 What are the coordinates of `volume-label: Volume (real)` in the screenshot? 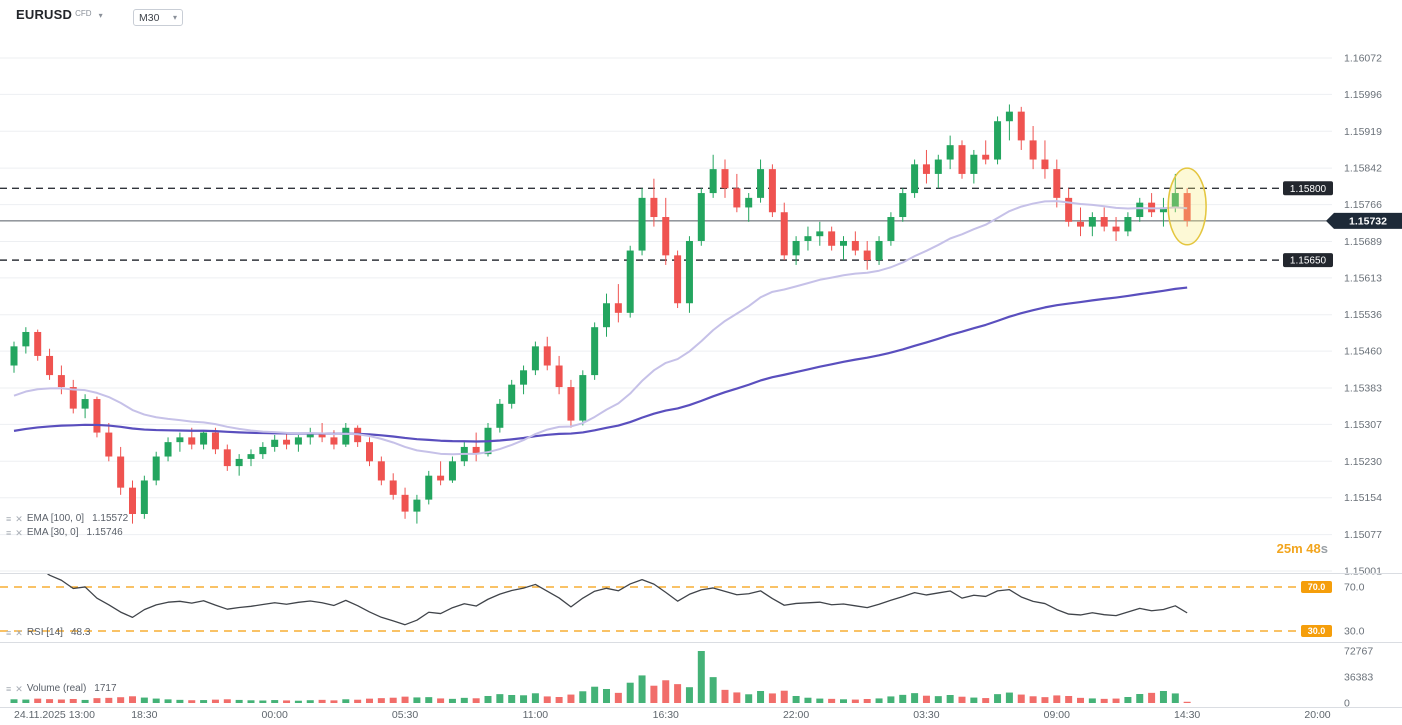 It's located at (56, 688).